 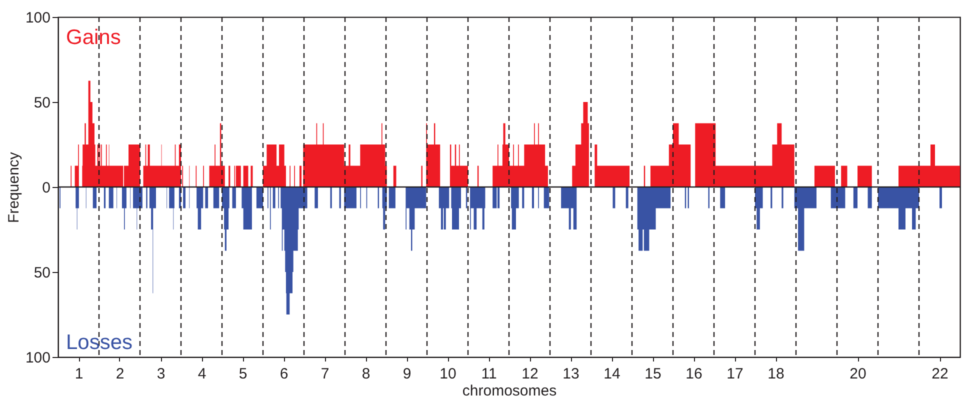 What do you see at coordinates (530, 374) in the screenshot?
I see `x-tick-label: 12` at bounding box center [530, 374].